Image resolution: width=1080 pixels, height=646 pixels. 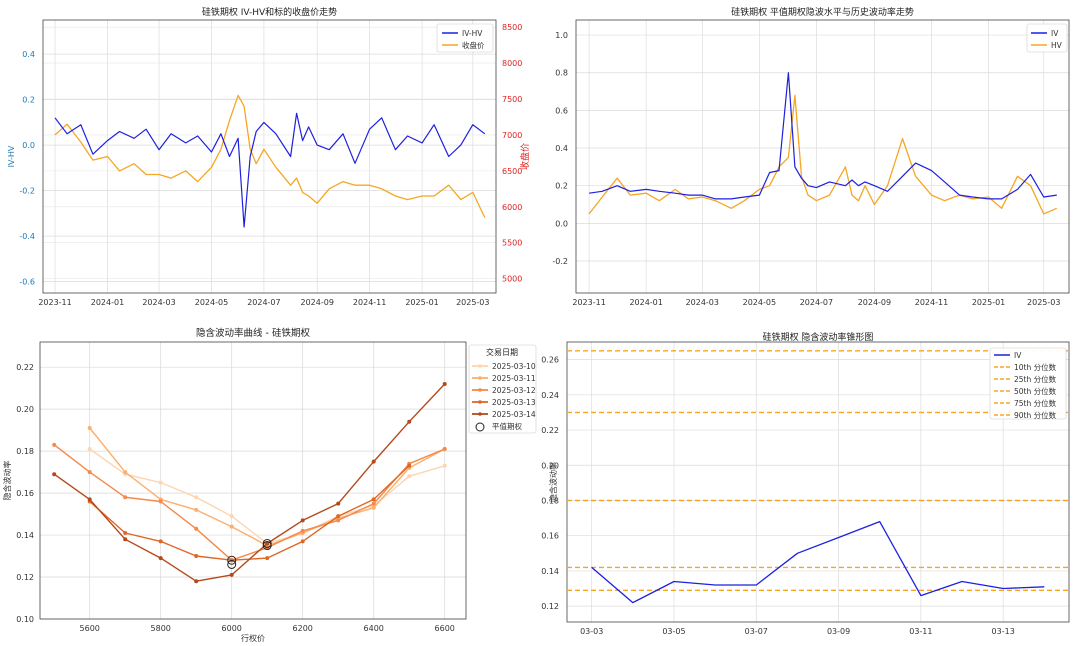 I want to click on chart-title: 硅铁期权 IV-HV和标的收盘价走势, so click(x=269, y=12).